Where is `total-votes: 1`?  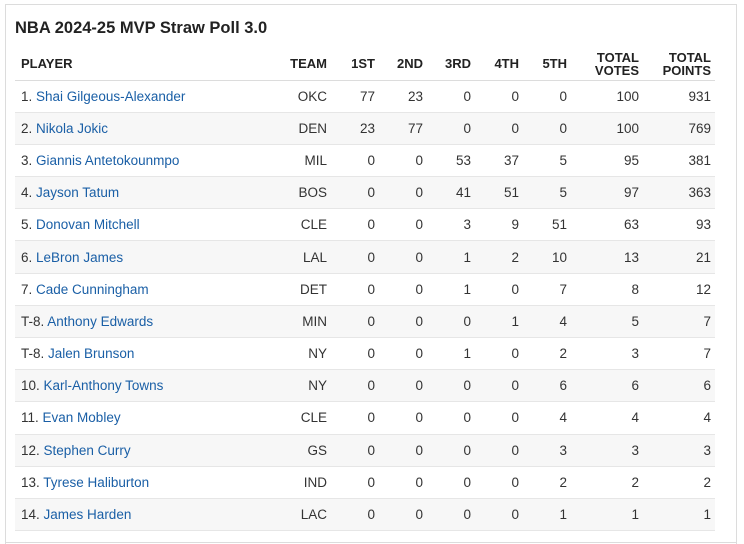
total-votes: 1 is located at coordinates (607, 515).